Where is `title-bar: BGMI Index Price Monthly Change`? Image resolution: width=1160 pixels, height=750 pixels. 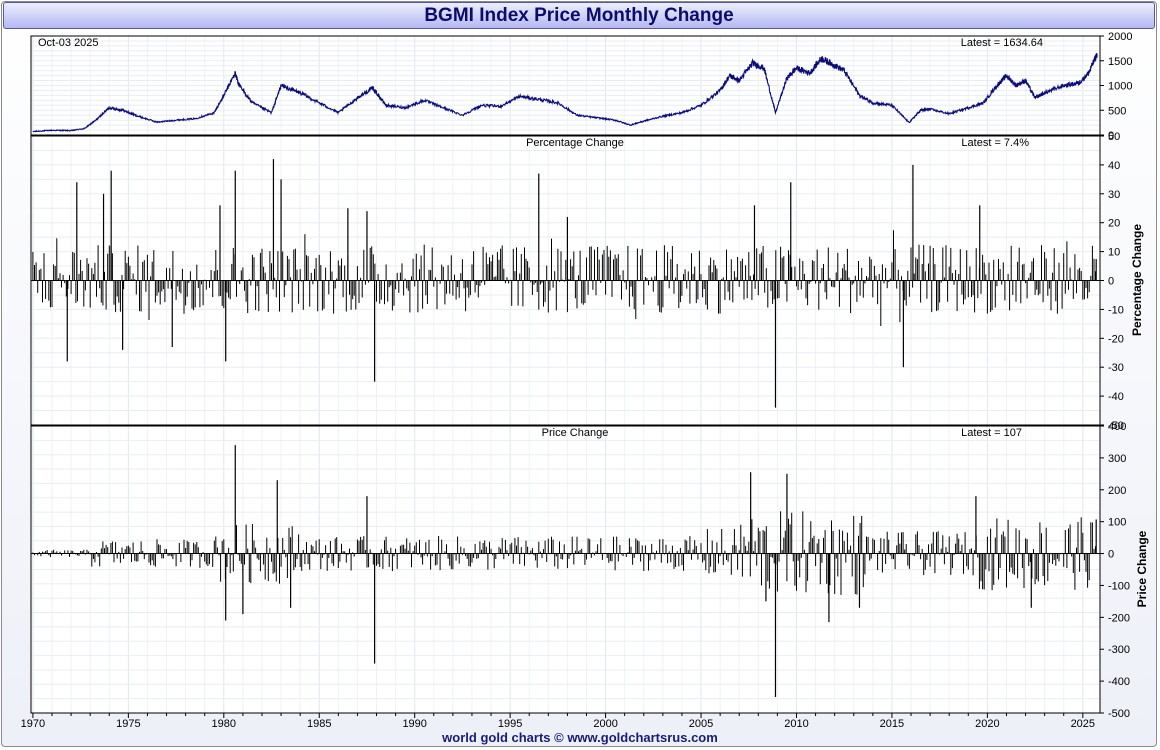
title-bar: BGMI Index Price Monthly Change is located at coordinates (579, 15).